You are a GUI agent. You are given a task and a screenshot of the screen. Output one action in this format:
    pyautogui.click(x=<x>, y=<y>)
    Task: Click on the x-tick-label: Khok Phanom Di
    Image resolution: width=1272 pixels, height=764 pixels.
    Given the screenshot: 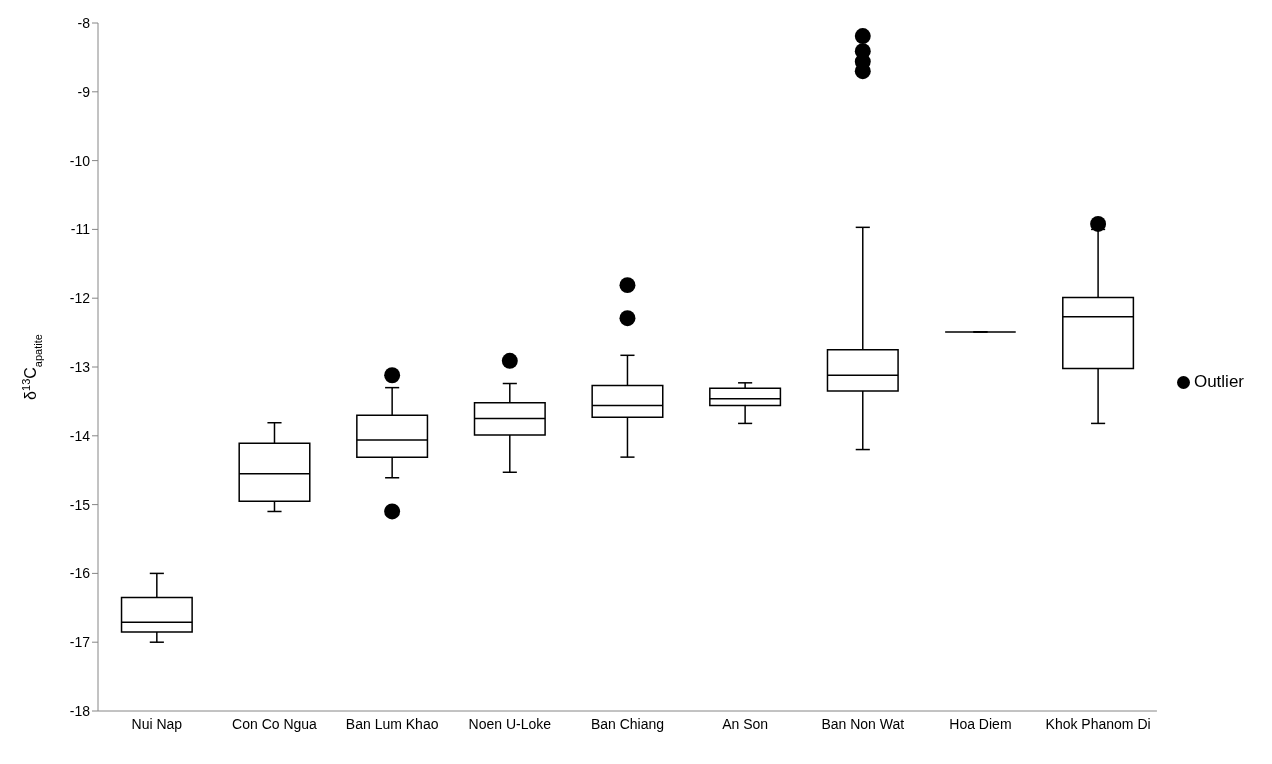 What is the action you would take?
    pyautogui.click(x=1098, y=723)
    